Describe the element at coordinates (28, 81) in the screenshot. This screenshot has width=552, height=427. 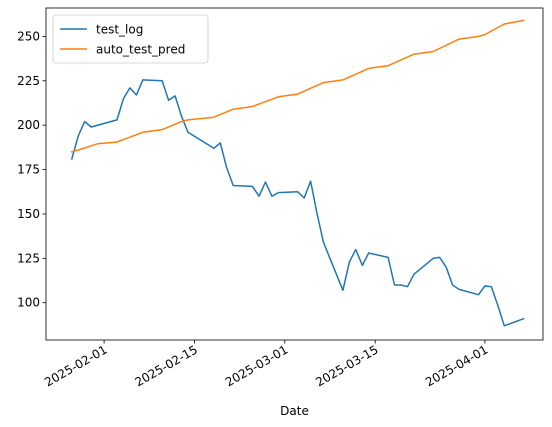
I see `y-tick-label: 225` at that location.